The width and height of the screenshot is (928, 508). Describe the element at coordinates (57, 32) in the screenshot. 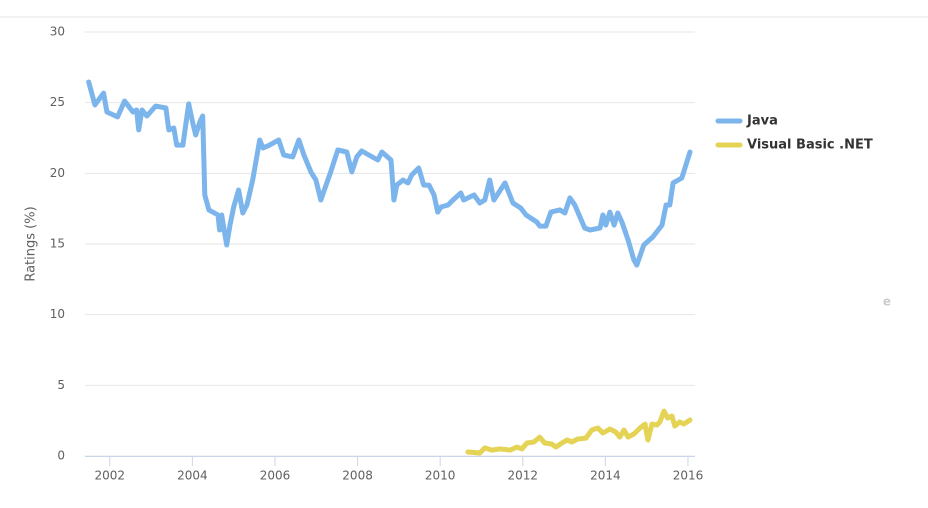

I see `y-tick-label: 30` at that location.